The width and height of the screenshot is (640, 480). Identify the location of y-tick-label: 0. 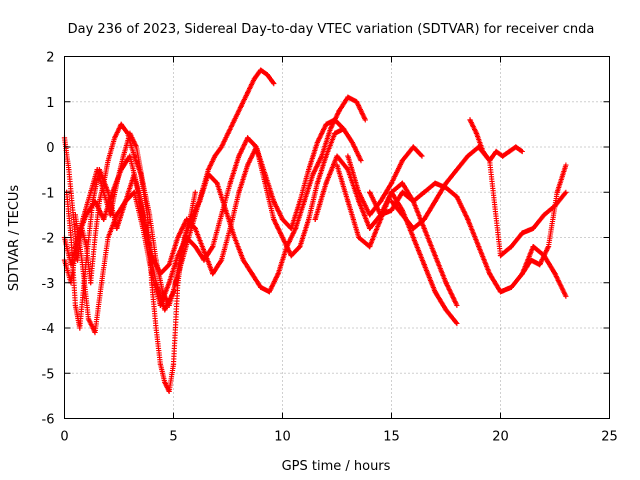
(50, 148).